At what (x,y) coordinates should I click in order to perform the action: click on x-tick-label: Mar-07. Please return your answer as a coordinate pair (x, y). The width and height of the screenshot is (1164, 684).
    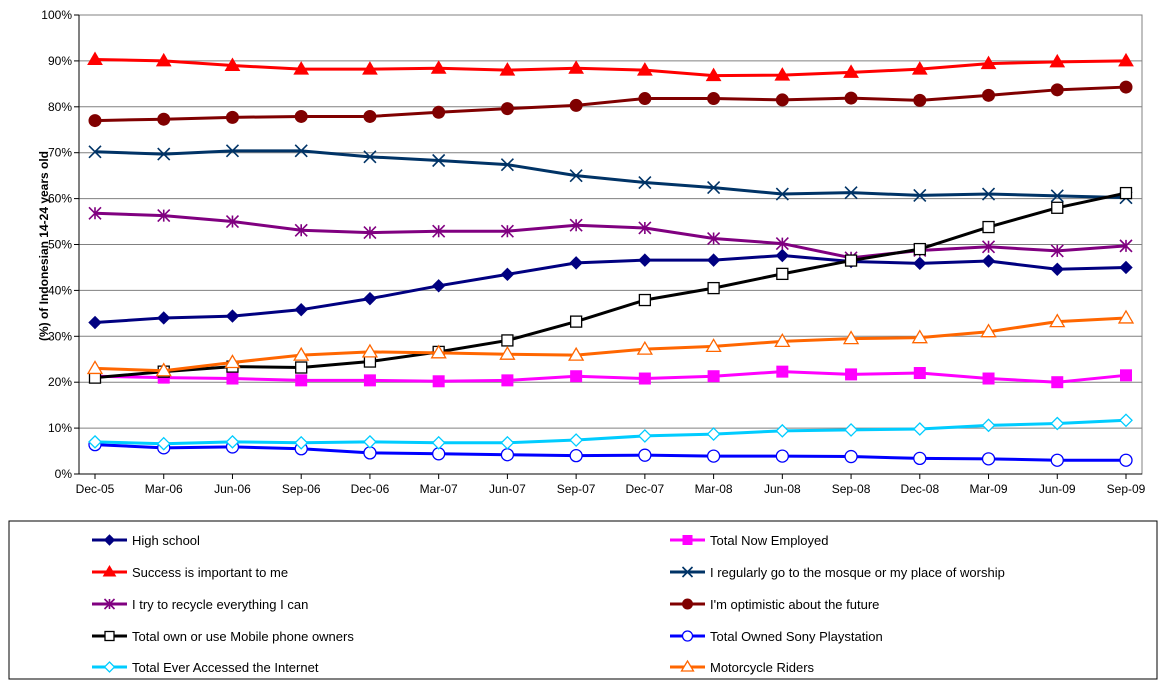
    Looking at the image, I should click on (439, 489).